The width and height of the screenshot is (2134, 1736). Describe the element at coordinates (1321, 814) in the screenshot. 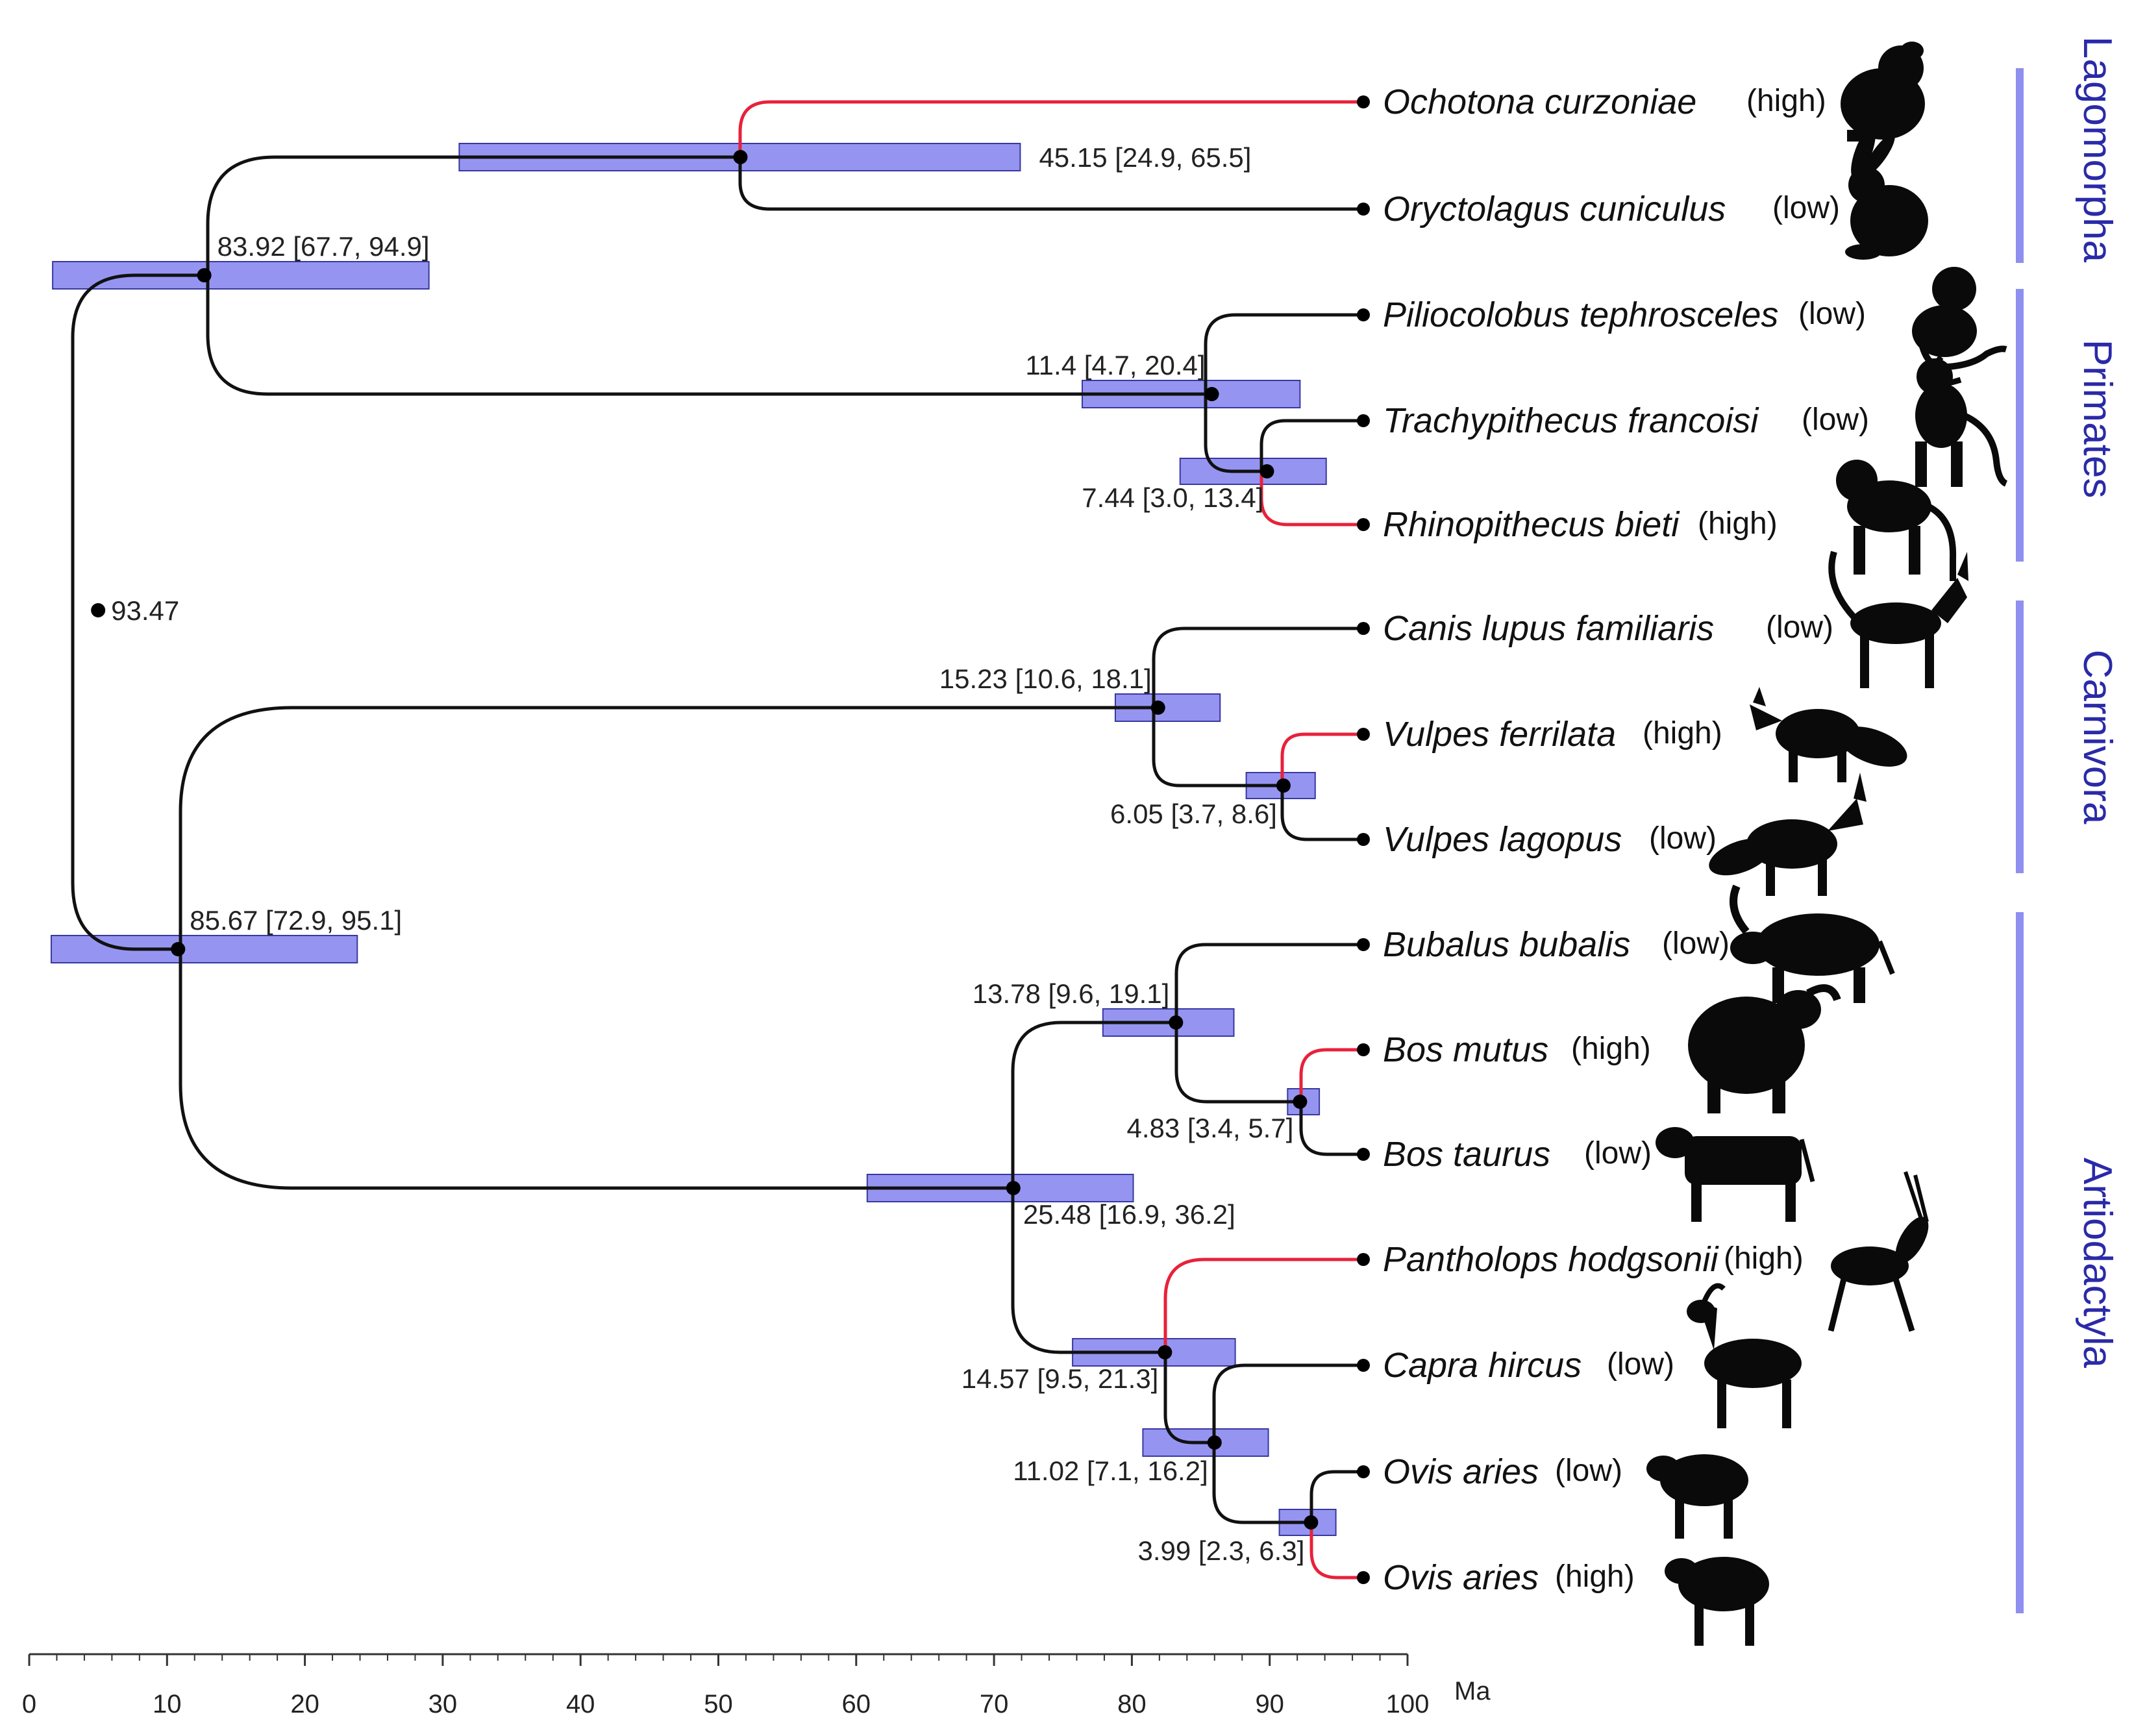

I see `branch-vulpes-lagopus` at that location.